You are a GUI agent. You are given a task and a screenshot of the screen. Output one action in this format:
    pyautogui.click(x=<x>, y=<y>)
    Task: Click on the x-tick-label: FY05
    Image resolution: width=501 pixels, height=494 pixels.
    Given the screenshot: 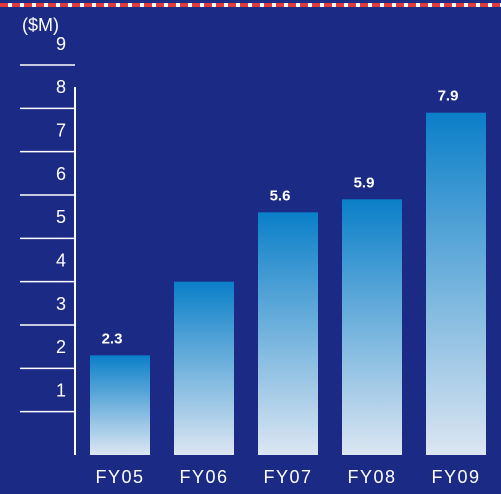 What is the action you would take?
    pyautogui.click(x=119, y=477)
    